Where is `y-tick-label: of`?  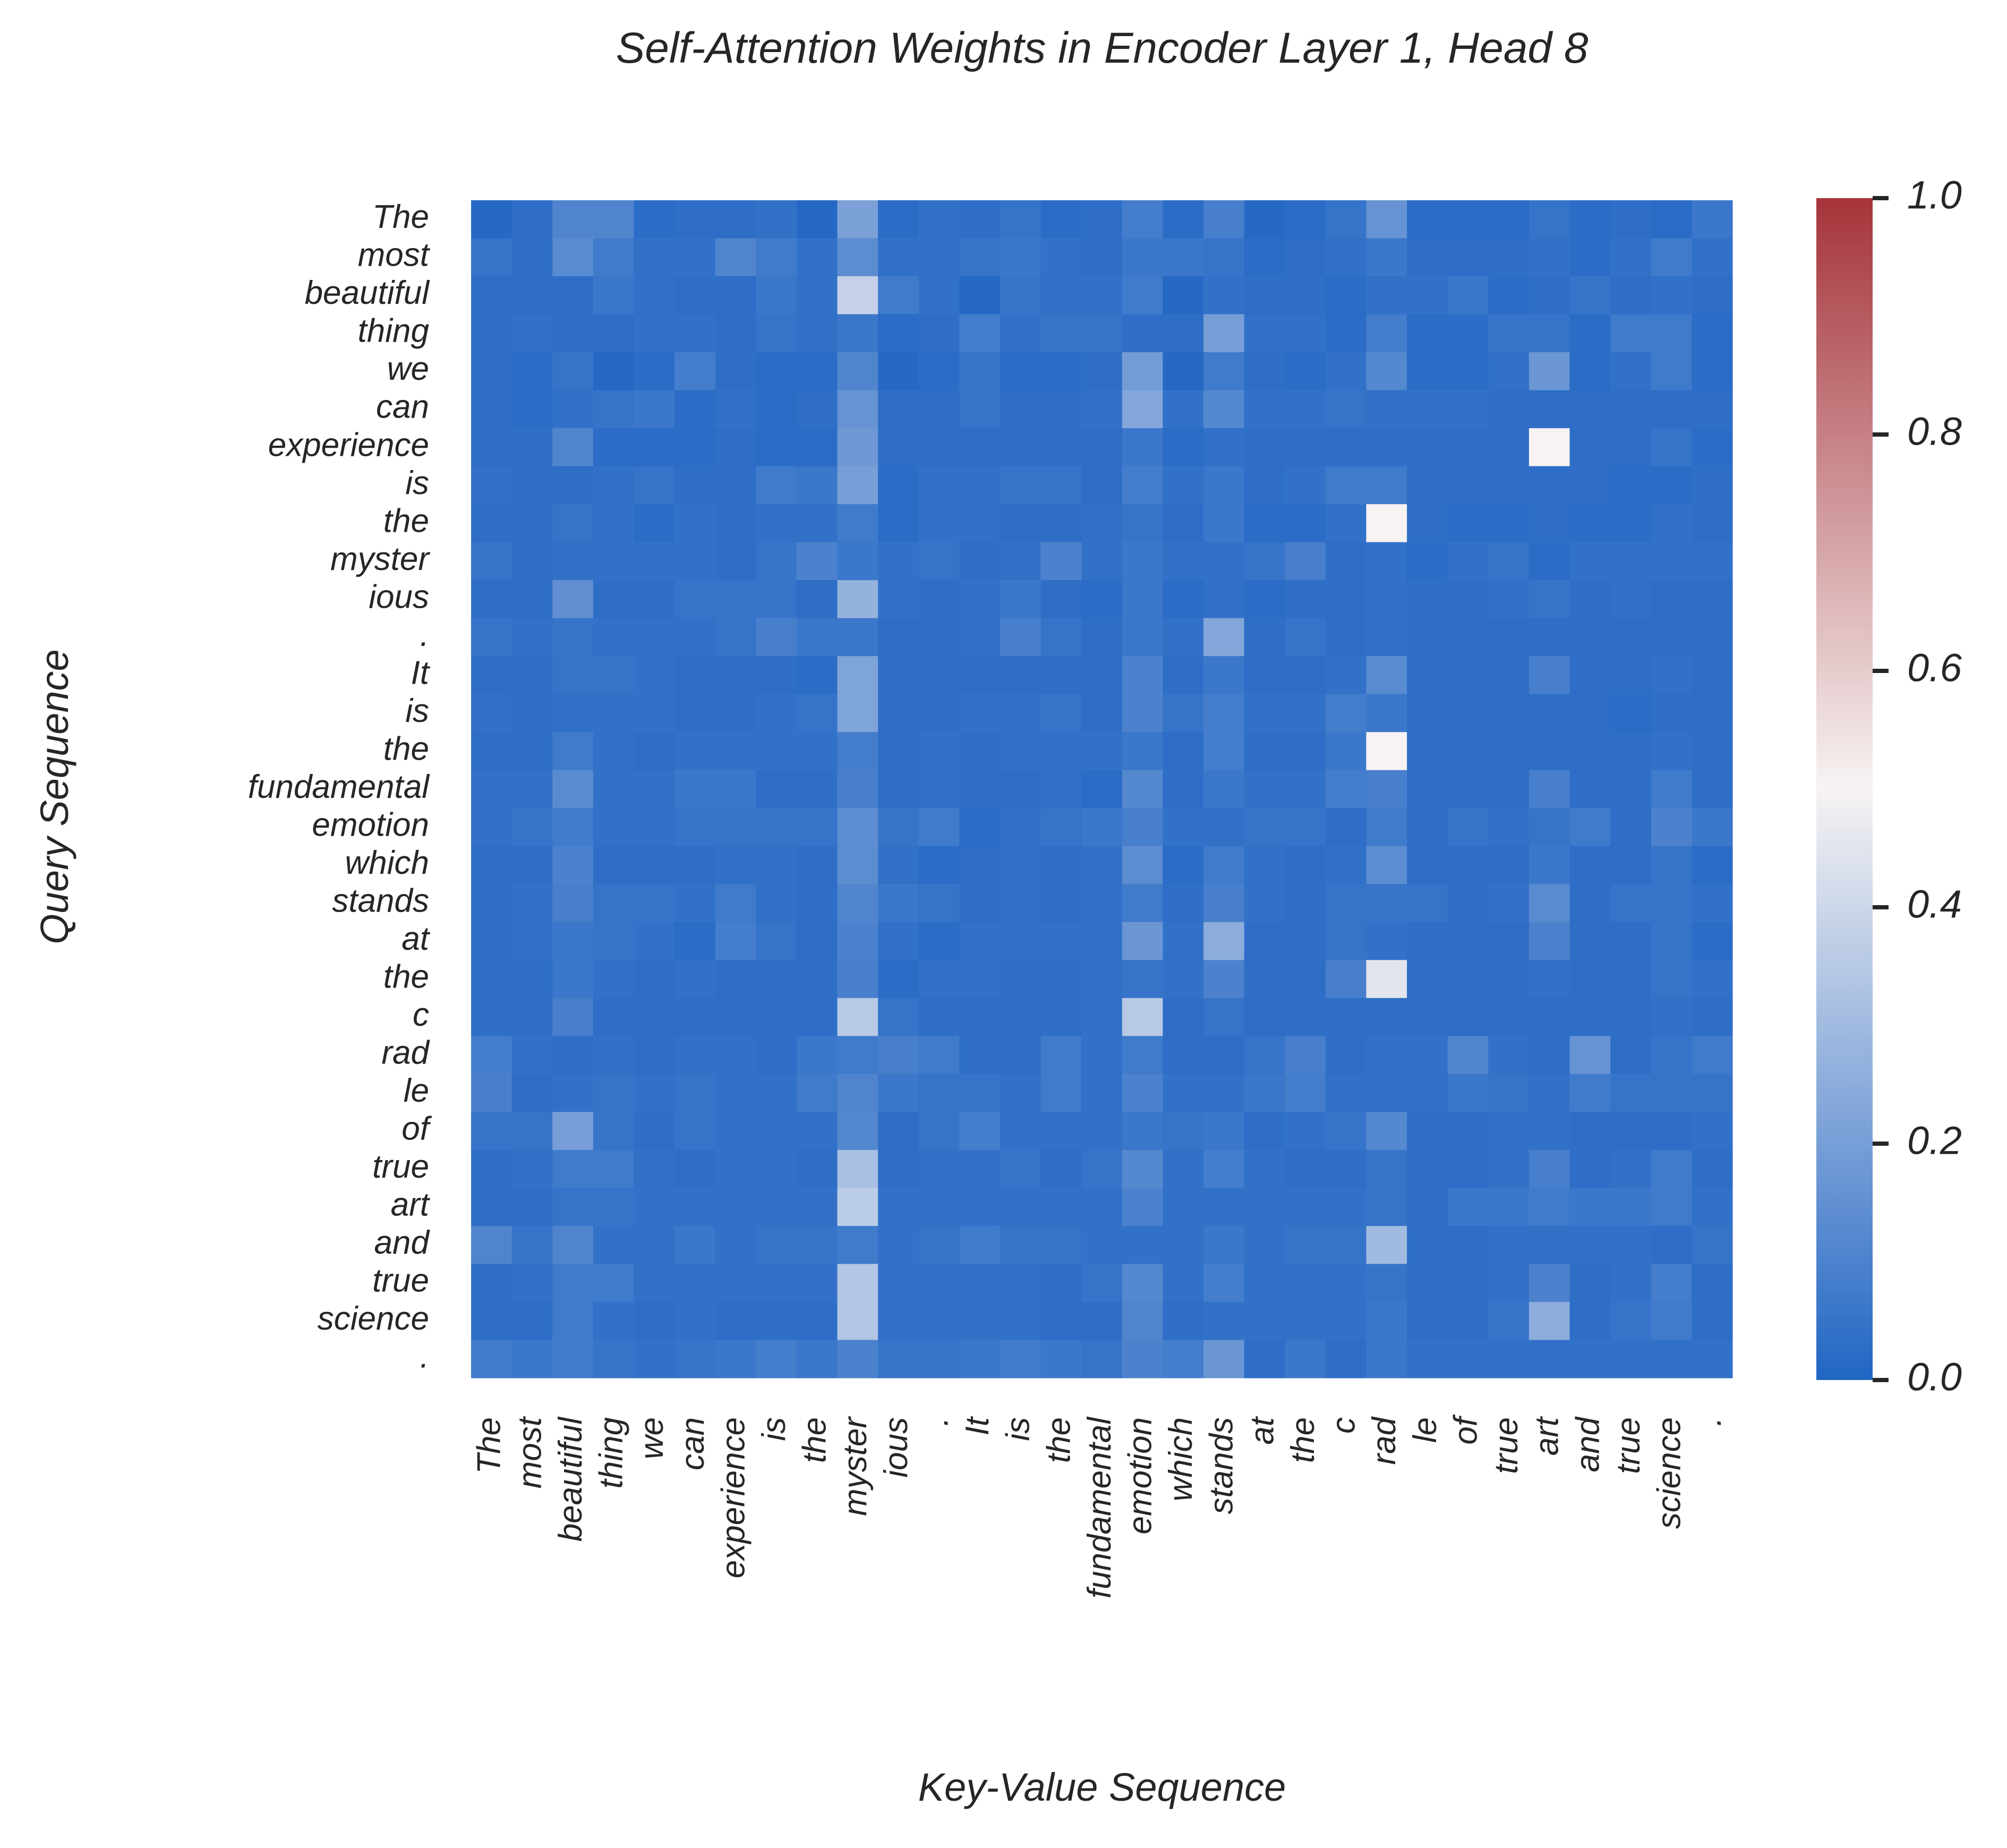 y-tick-label: of is located at coordinates (417, 1129).